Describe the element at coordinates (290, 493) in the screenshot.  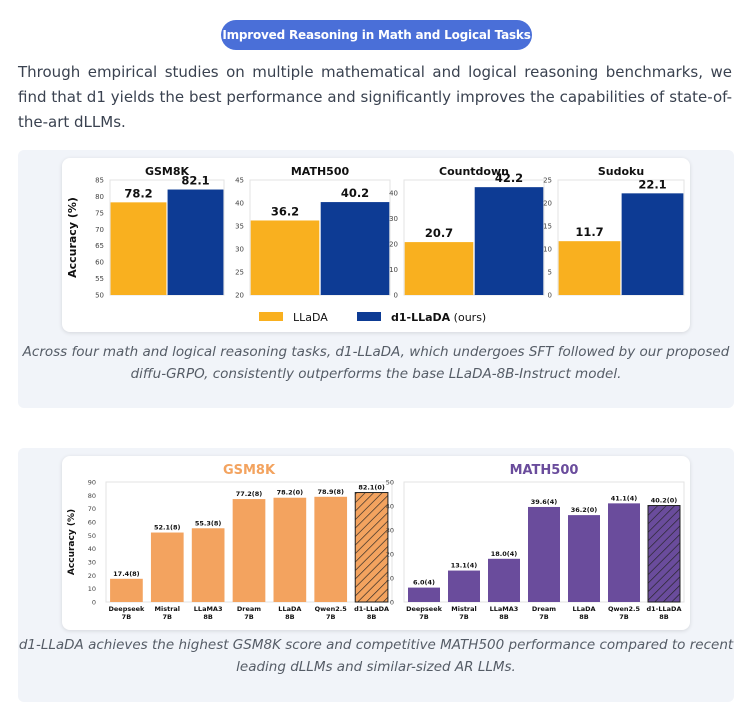
I see `fig2-bar-label: 78.2(0)` at that location.